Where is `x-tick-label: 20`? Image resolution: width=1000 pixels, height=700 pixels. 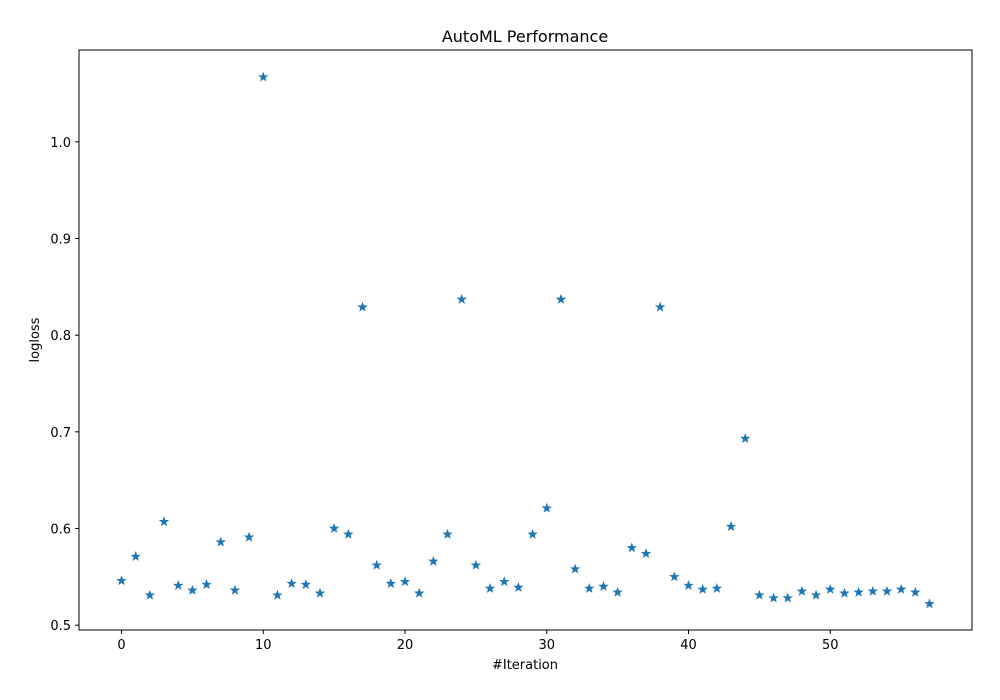 x-tick-label: 20 is located at coordinates (405, 645).